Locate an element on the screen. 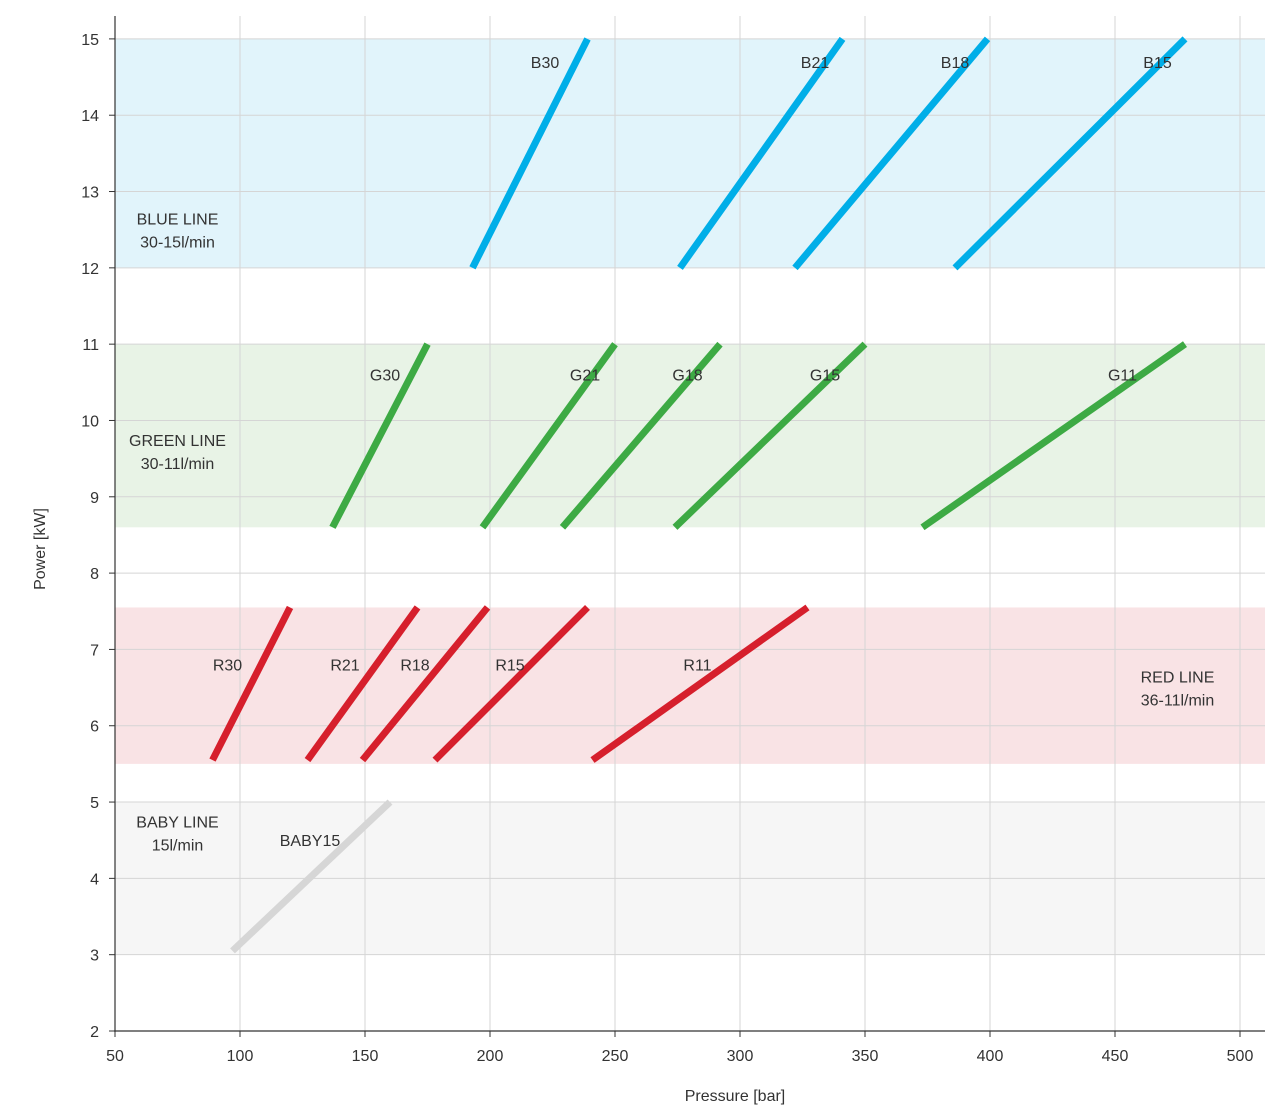  series-label-r18: R18 is located at coordinates (414, 666).